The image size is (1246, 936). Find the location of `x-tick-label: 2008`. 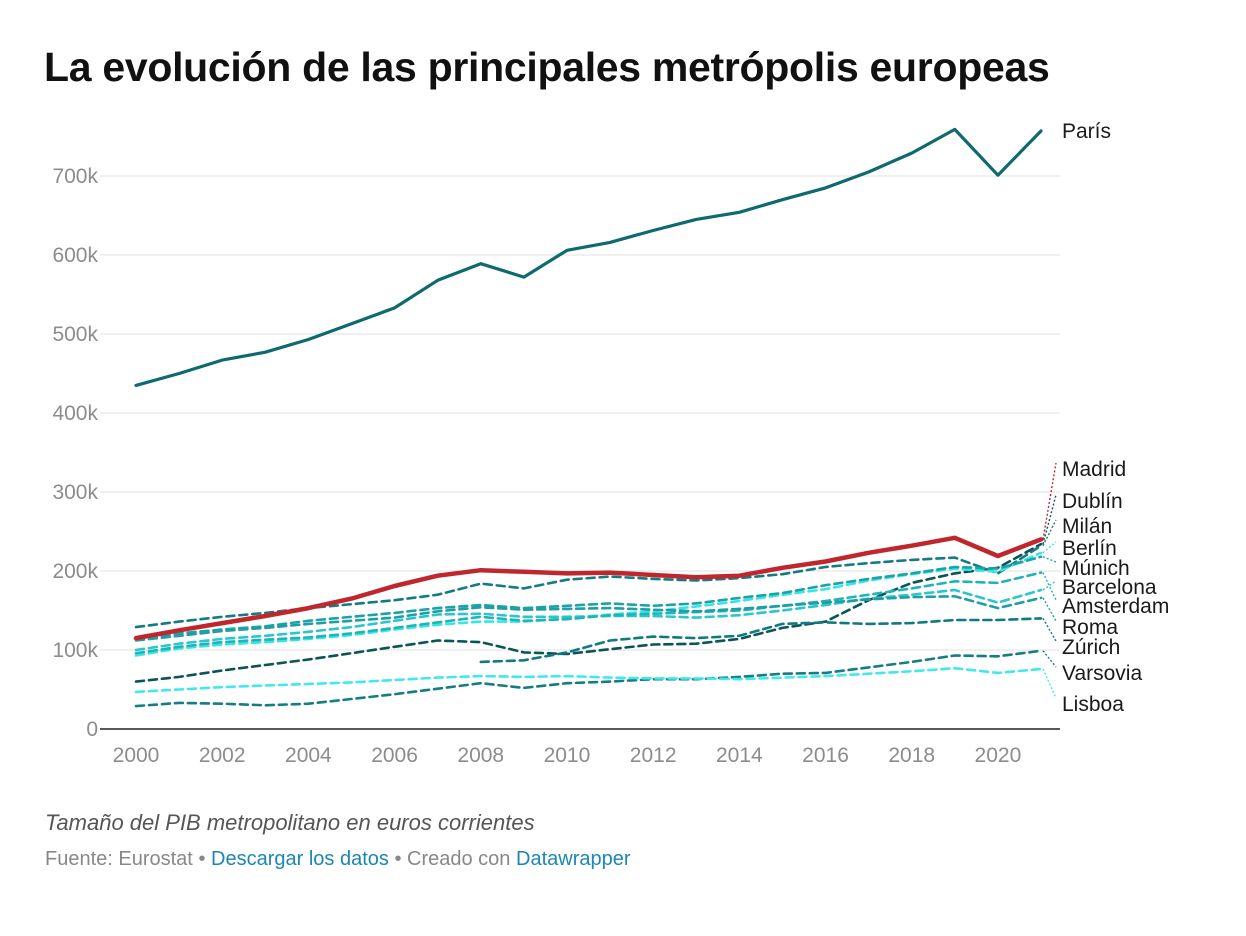

x-tick-label: 2008 is located at coordinates (480, 755).